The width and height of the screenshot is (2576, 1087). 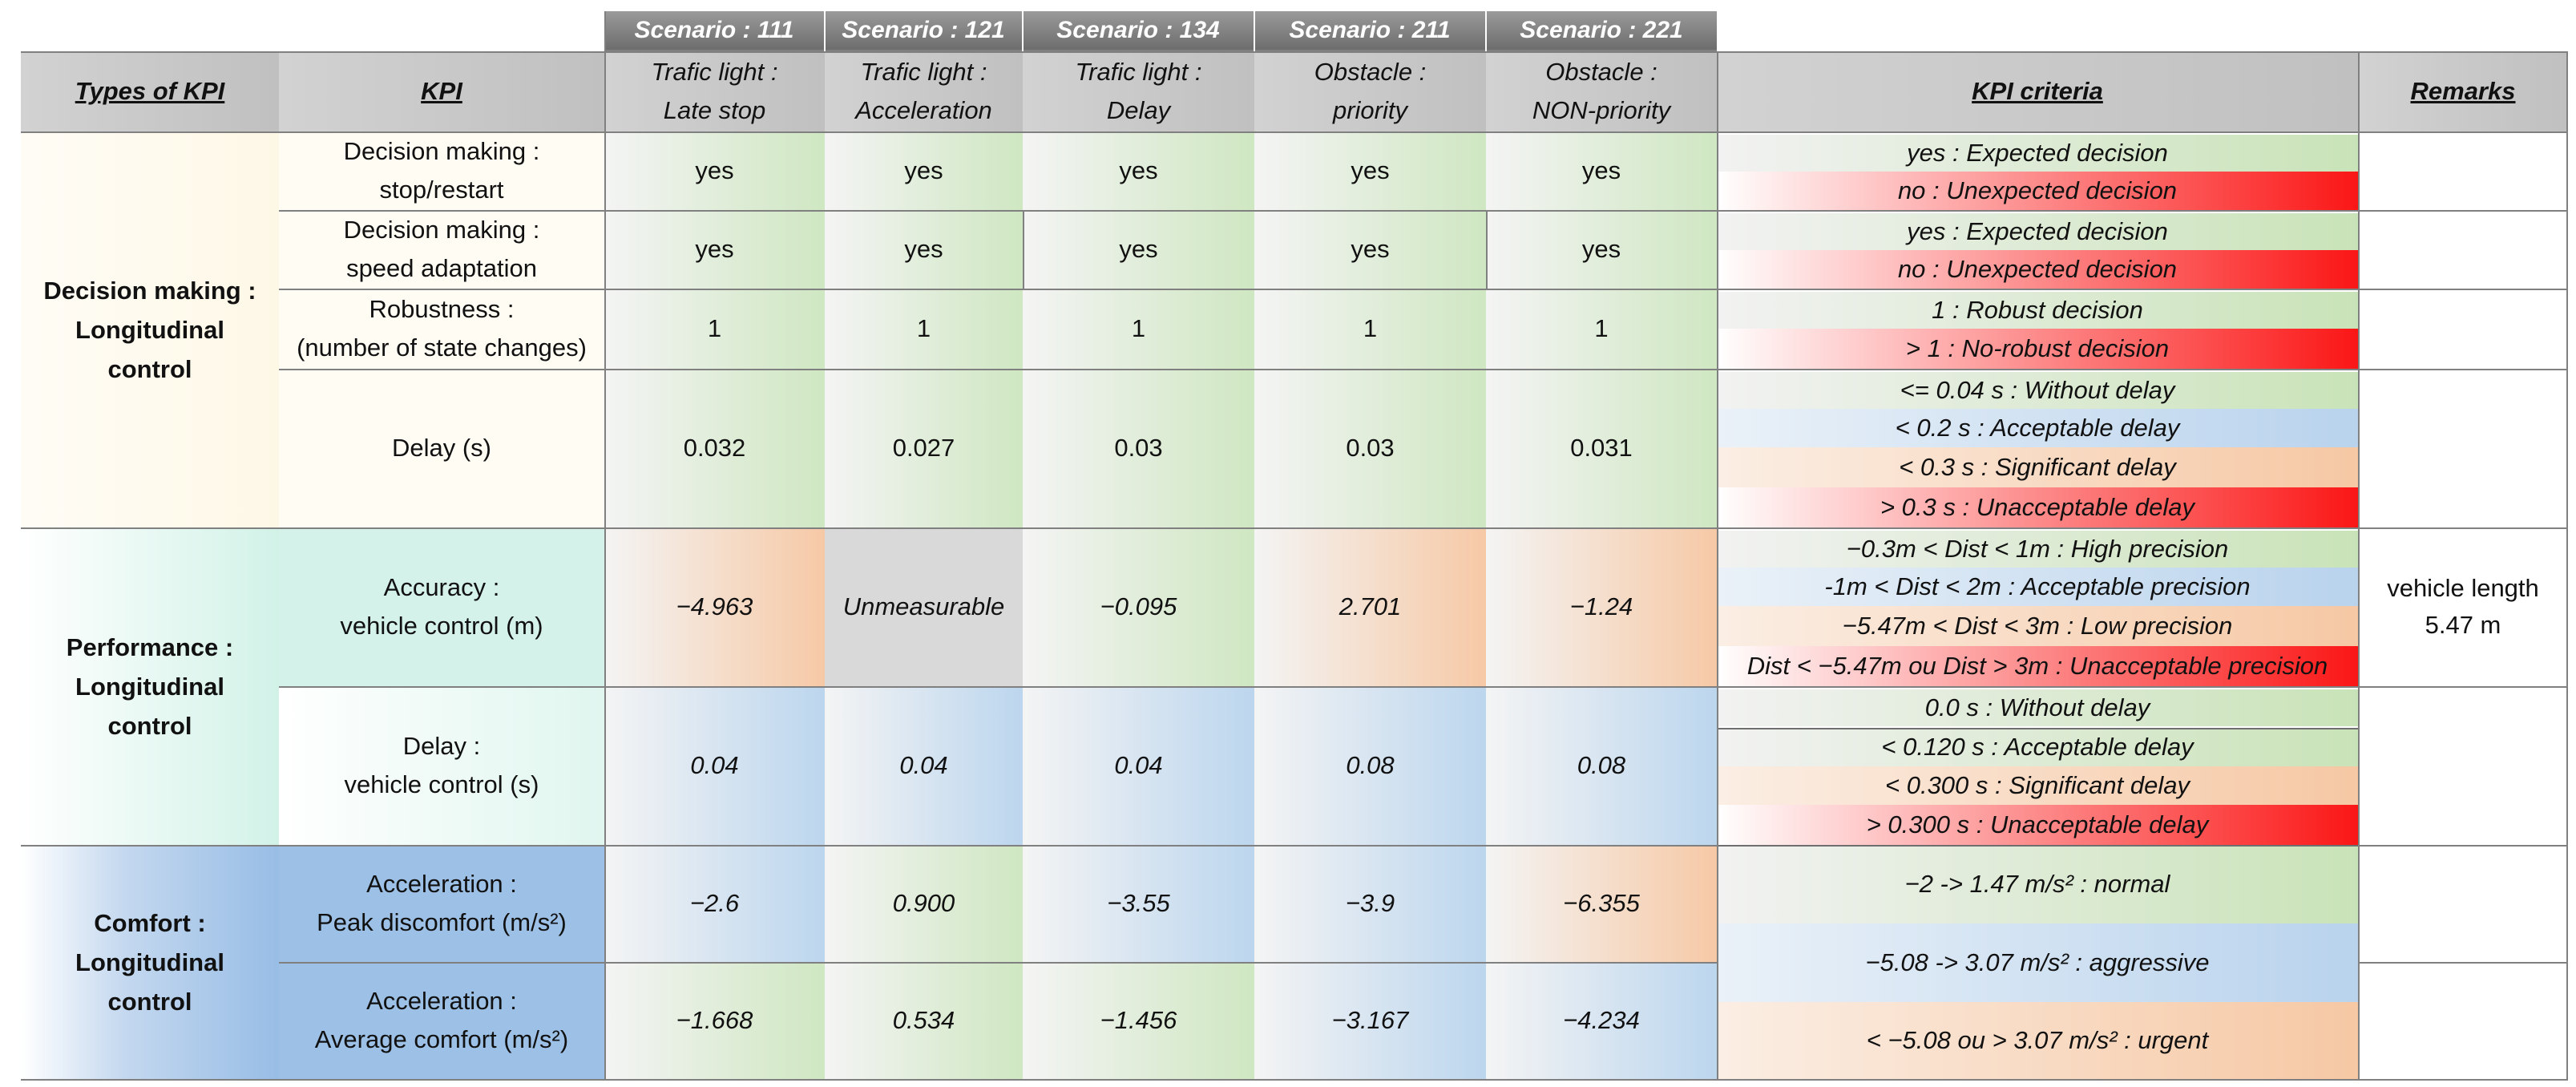 I want to click on scenario-211-desc: Obstacle : priority, so click(x=1370, y=91).